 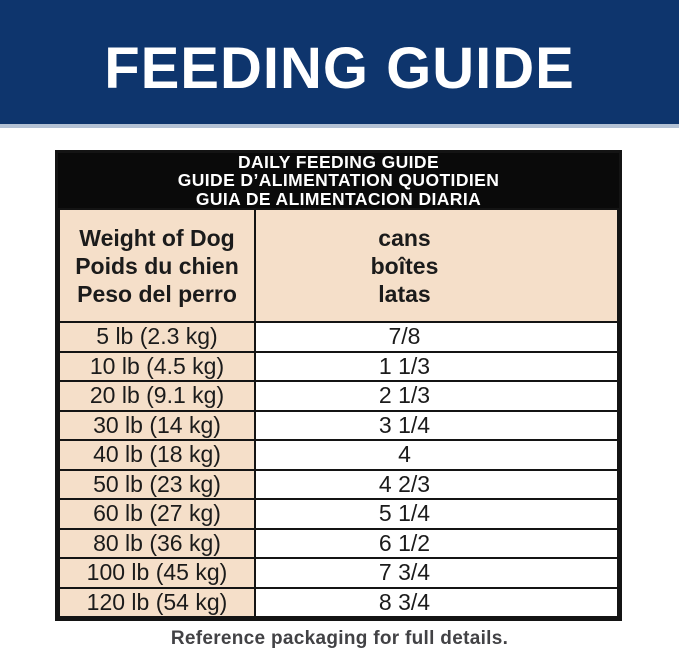 What do you see at coordinates (157, 366) in the screenshot?
I see `weight-cell: 10 lb (4.5 kg)` at bounding box center [157, 366].